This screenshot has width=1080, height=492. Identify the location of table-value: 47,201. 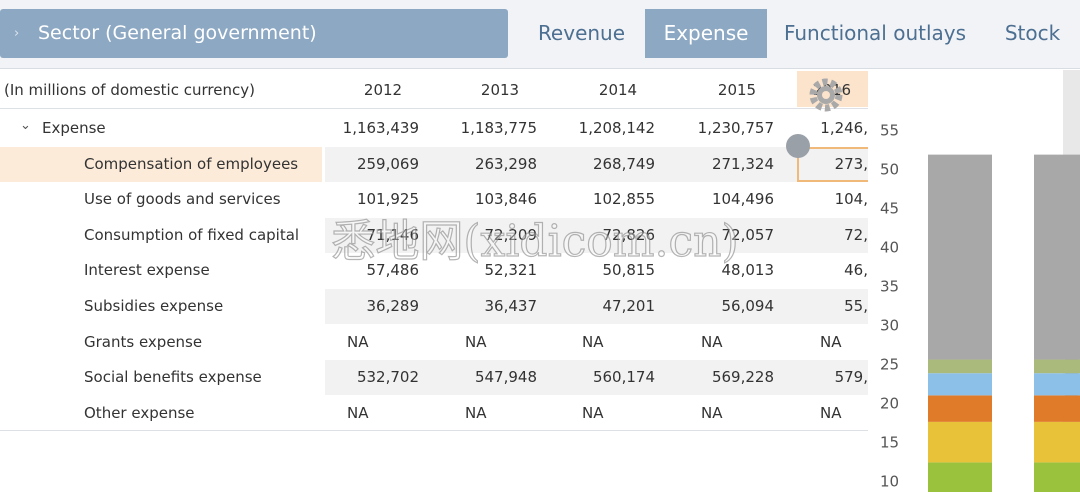
(629, 306).